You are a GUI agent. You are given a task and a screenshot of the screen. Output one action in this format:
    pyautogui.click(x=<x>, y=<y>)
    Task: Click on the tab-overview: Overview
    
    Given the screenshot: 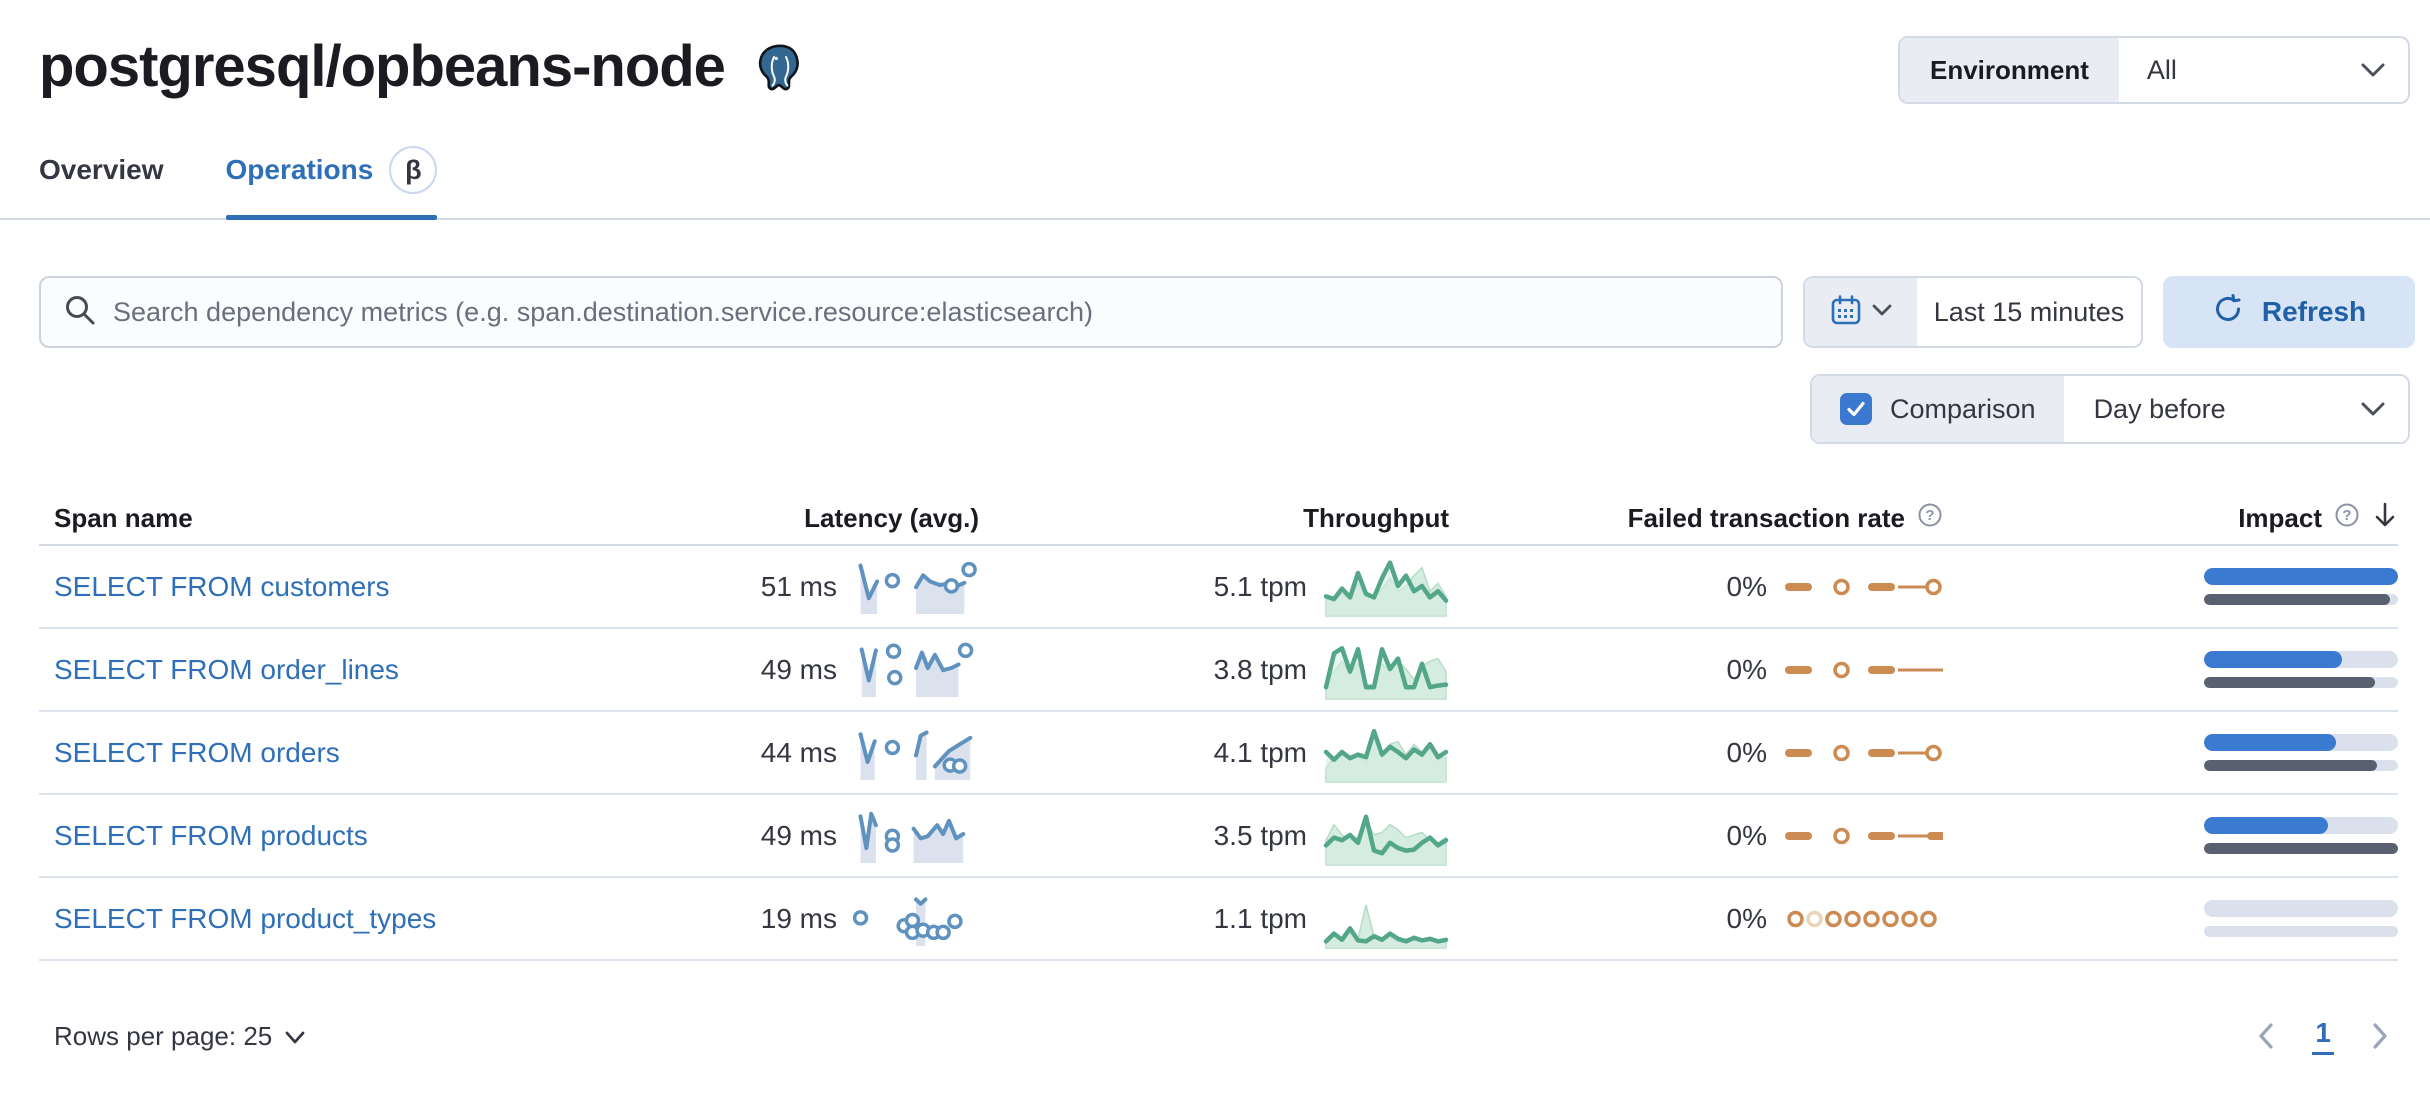 What is the action you would take?
    pyautogui.click(x=101, y=182)
    